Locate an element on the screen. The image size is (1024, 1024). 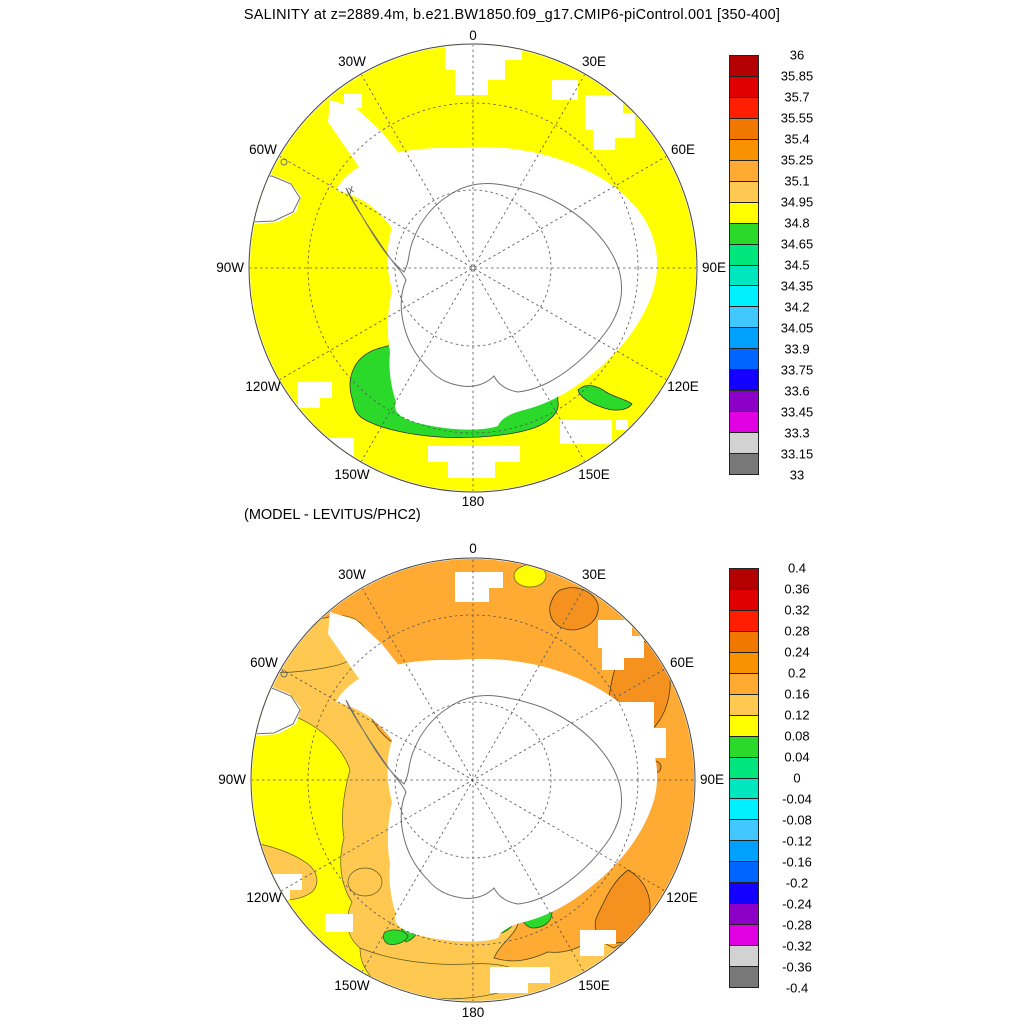
colorbar-tick-label: 0.4 is located at coordinates (797, 568).